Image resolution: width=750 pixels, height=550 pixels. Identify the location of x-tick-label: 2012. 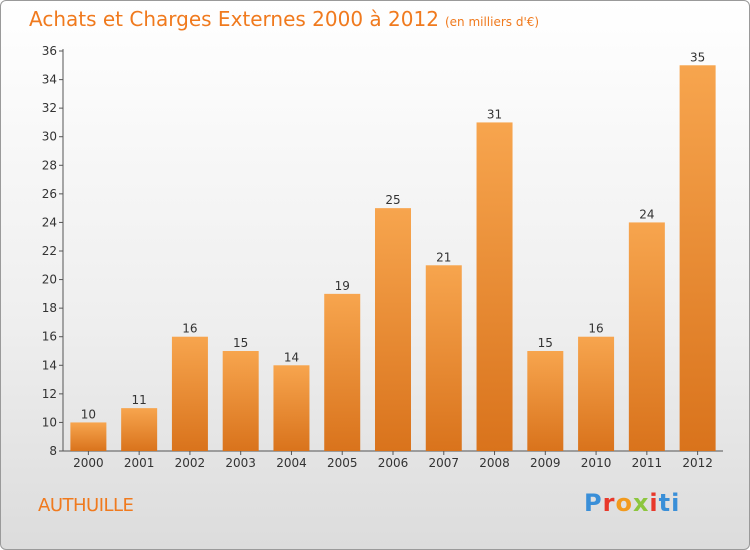
(697, 463).